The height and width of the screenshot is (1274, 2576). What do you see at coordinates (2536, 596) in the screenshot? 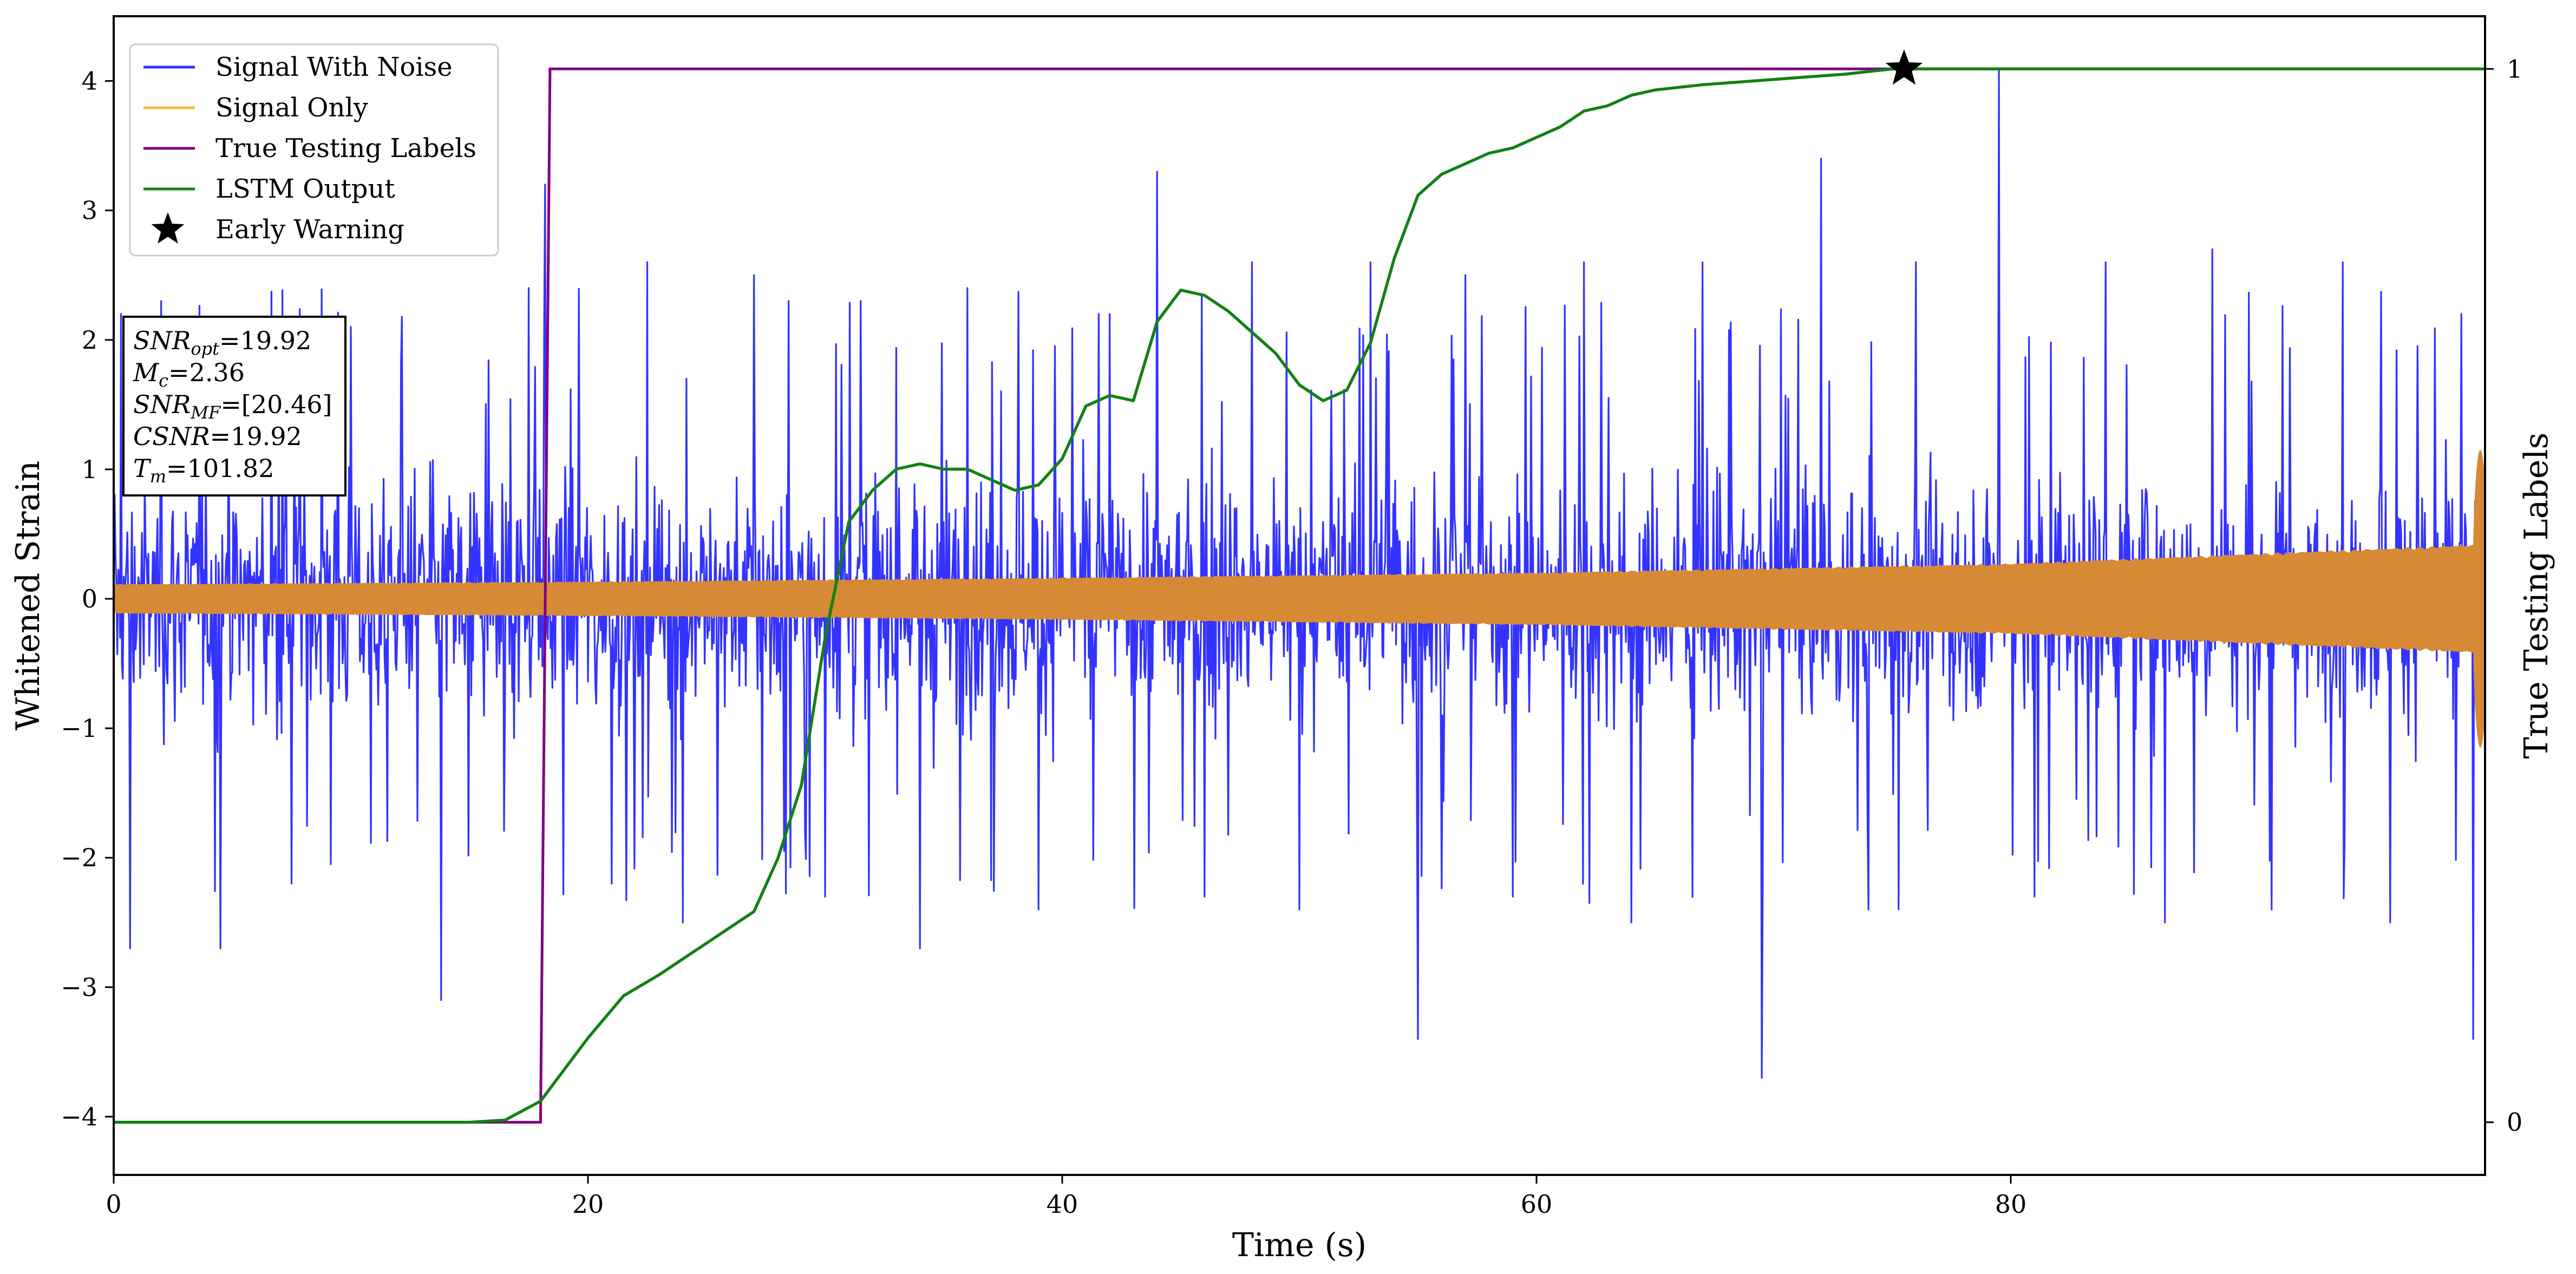
I see `y-axis-label-right: True Testing Labels` at bounding box center [2536, 596].